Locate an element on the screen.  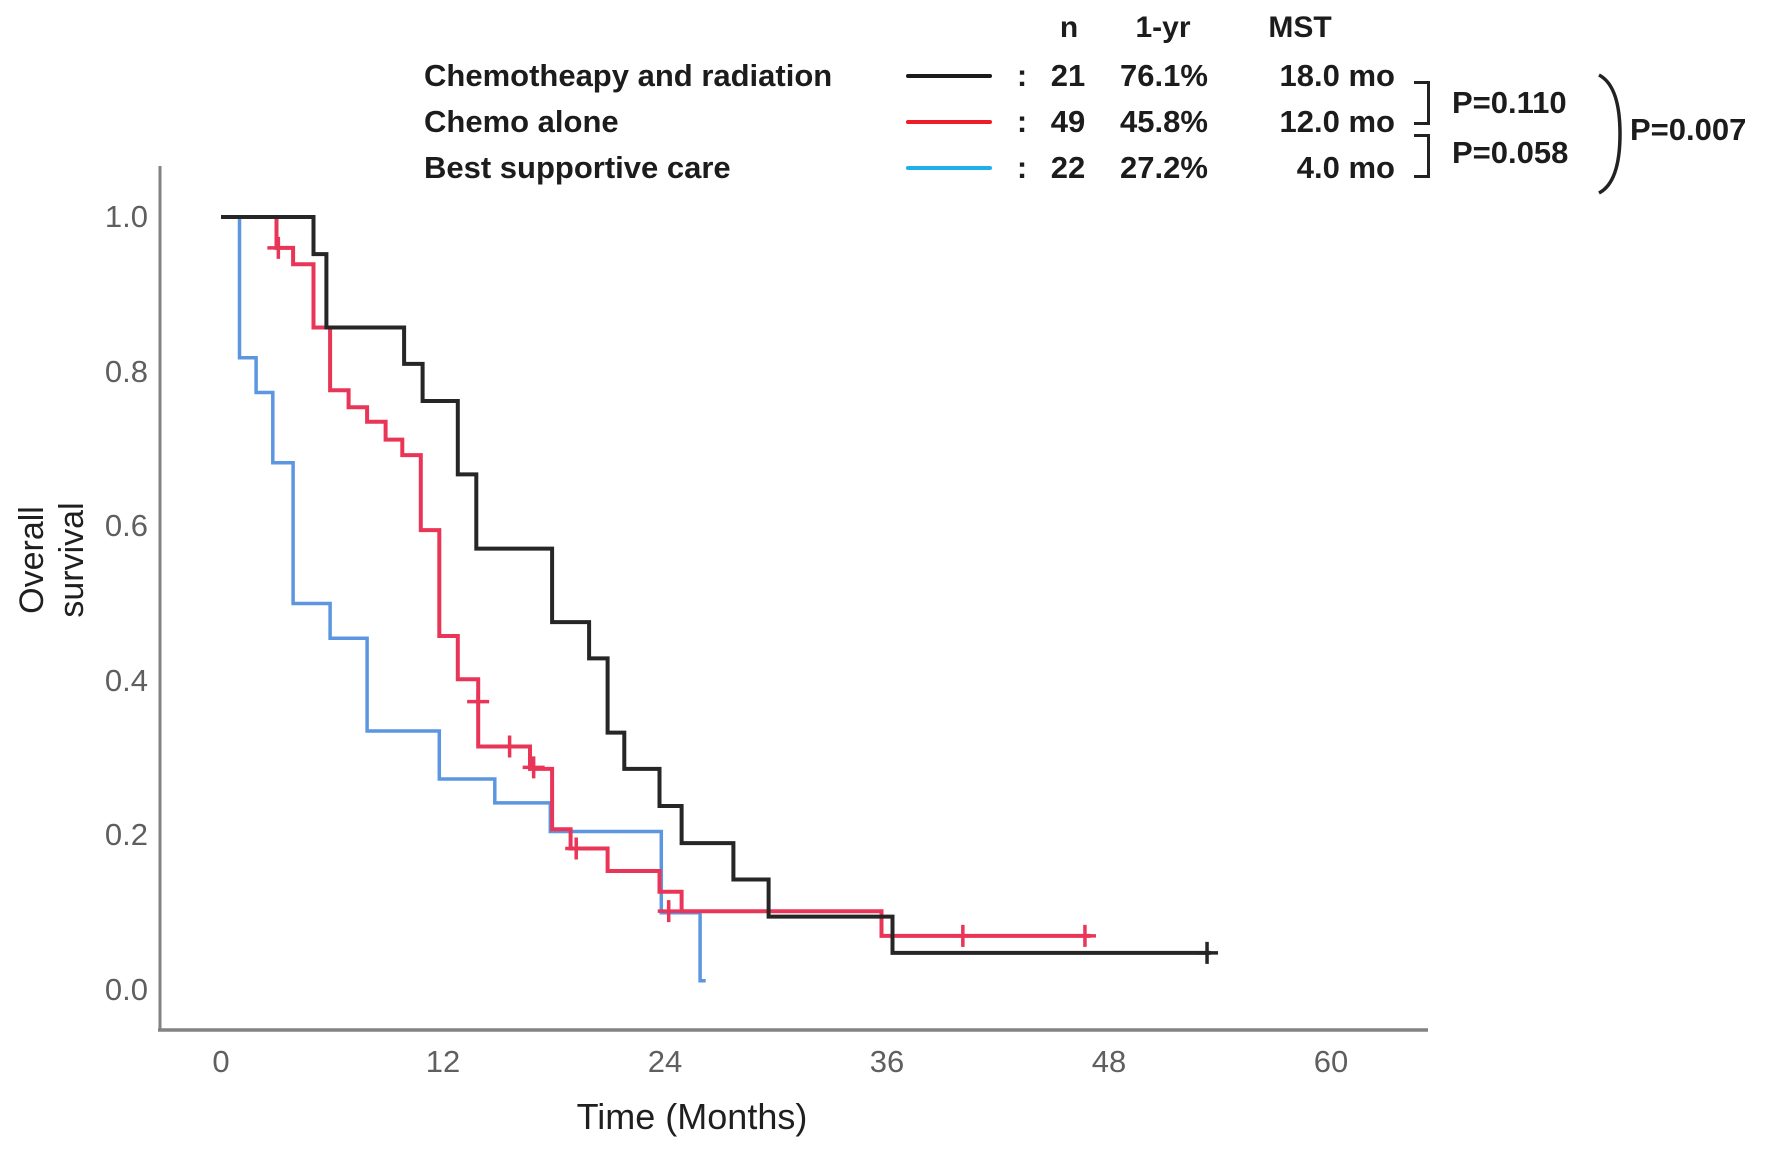
legend-label-chemoradiation: Chemotheapy and radiation is located at coordinates (628, 75).